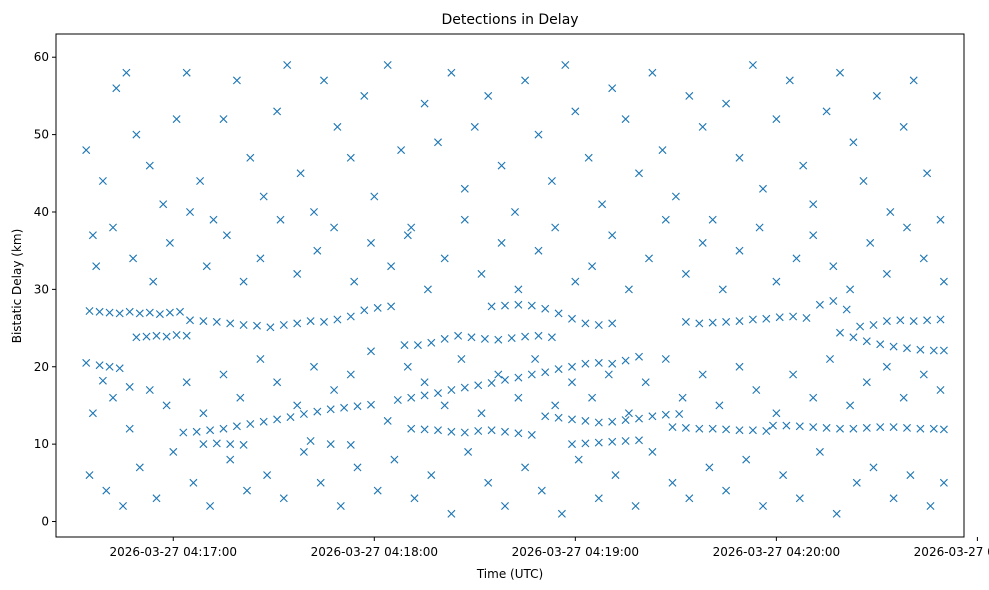  I want to click on y-tick-label: 50, so click(41, 135).